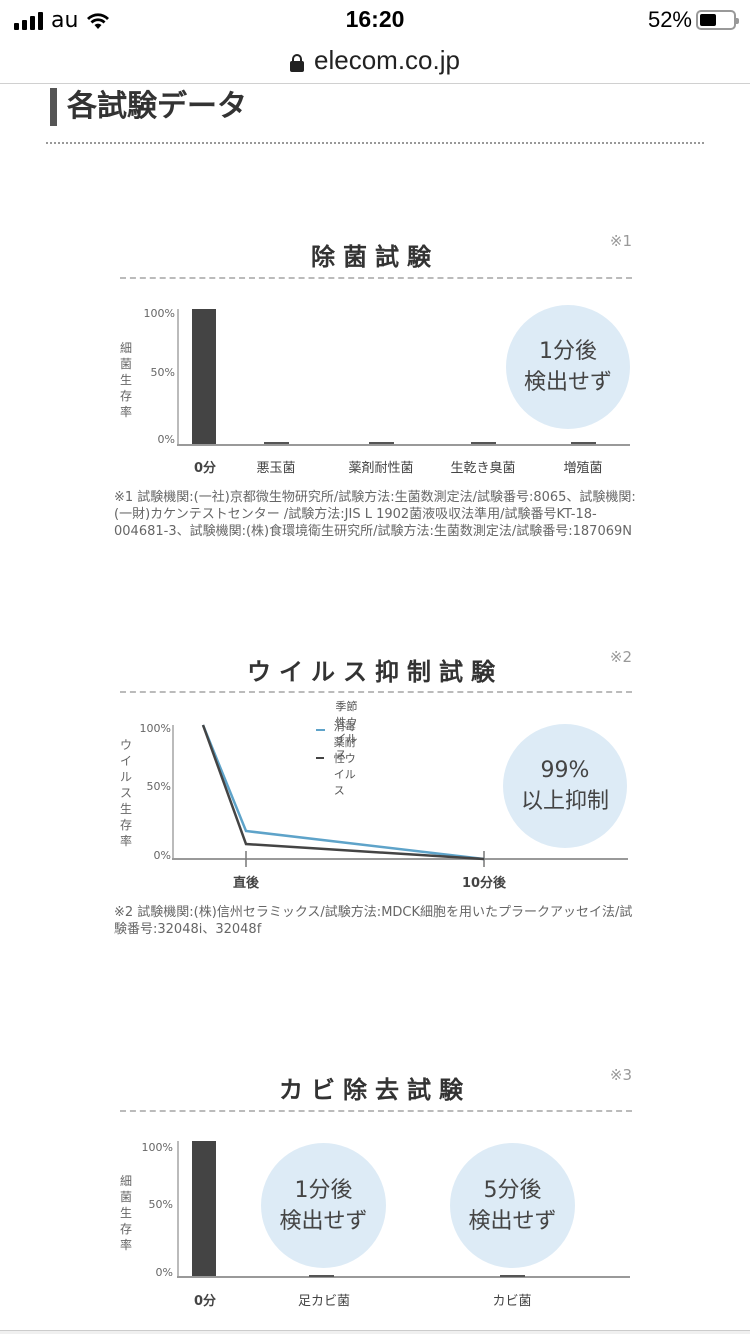 The width and height of the screenshot is (750, 1334). What do you see at coordinates (620, 241) in the screenshot?
I see `test-note: ※1` at bounding box center [620, 241].